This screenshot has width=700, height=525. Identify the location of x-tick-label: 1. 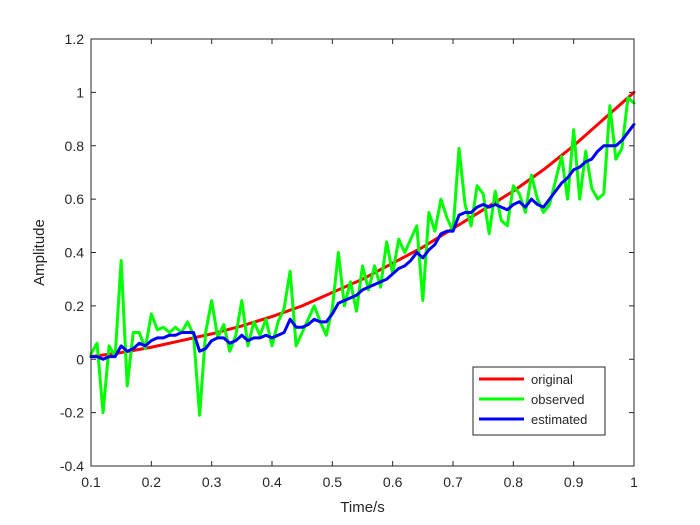
(634, 482).